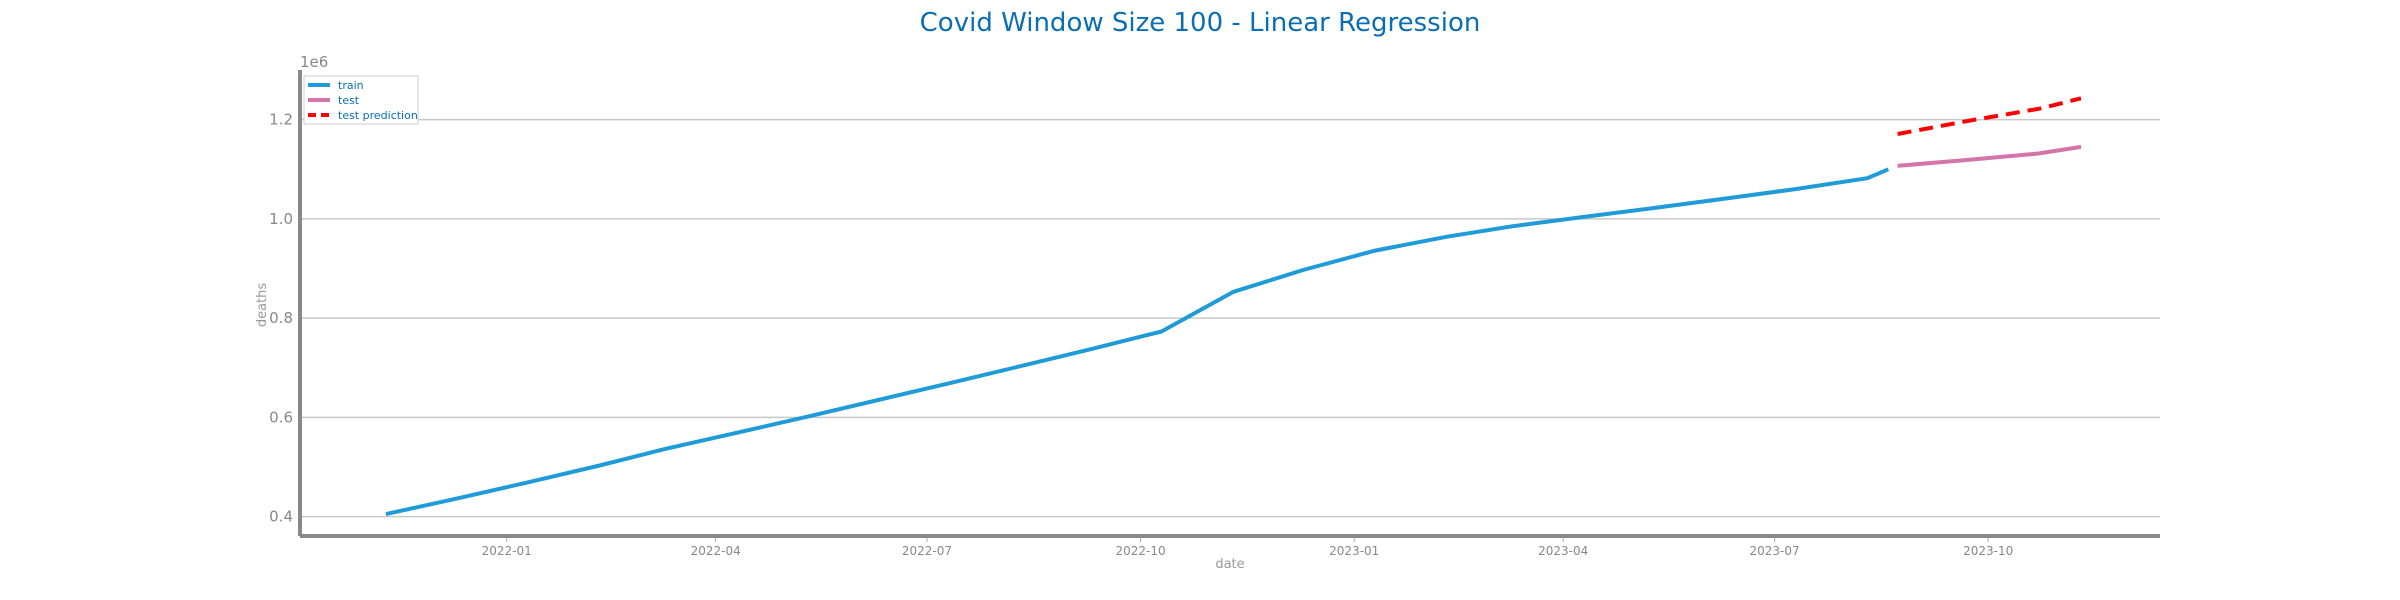  Describe the element at coordinates (262, 305) in the screenshot. I see `y-axis-label: deaths` at that location.